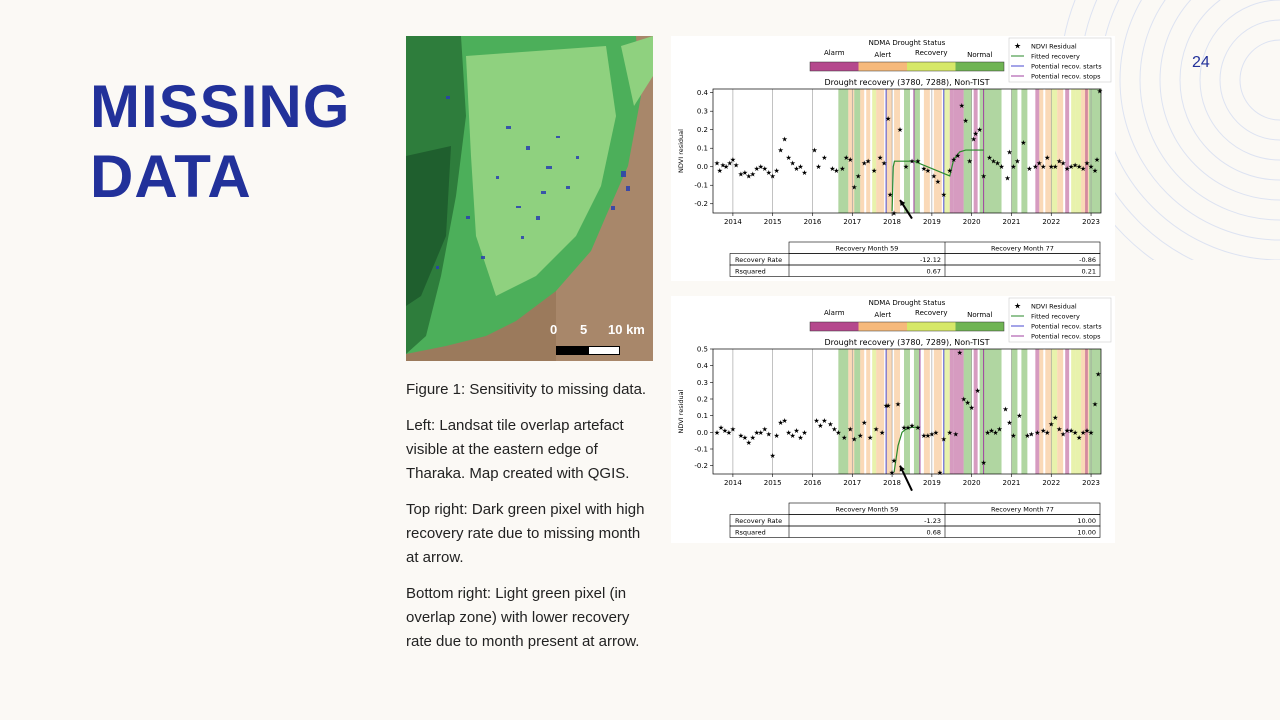 The image size is (1280, 720). What do you see at coordinates (906, 82) in the screenshot?
I see `chart-title: Drought recovery (3780, 7288), Non-TIST` at bounding box center [906, 82].